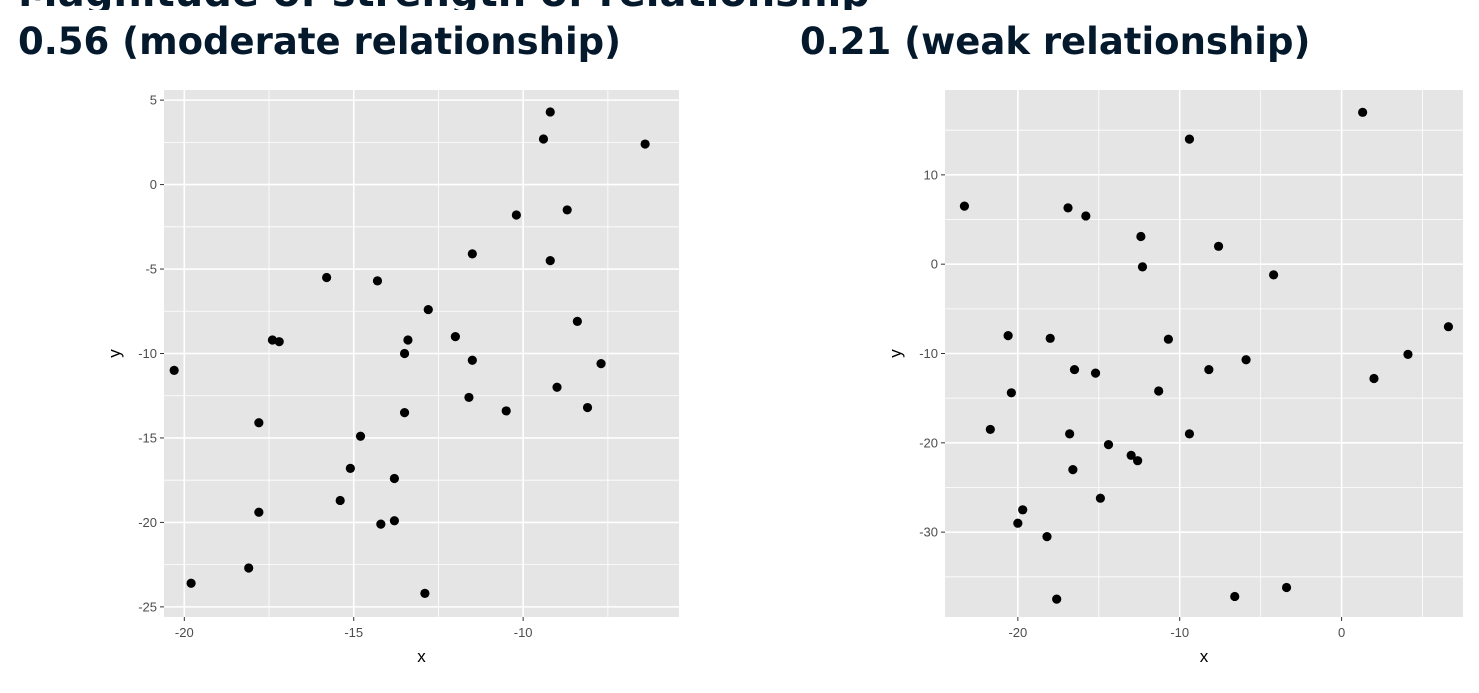 This screenshot has height=693, width=1479. Describe the element at coordinates (320, 41) in the screenshot. I see `chart-title-left: 0.56 (moderate relationship)` at that location.